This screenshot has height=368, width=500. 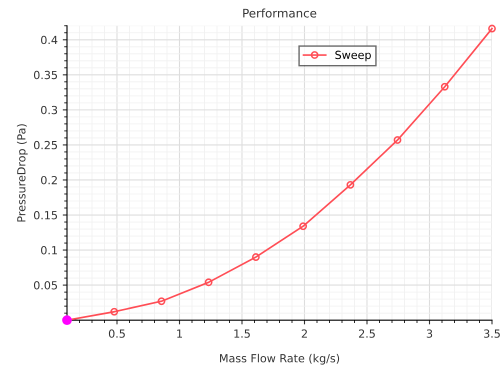 What do you see at coordinates (179, 334) in the screenshot?
I see `x-tick-label: 1` at bounding box center [179, 334].